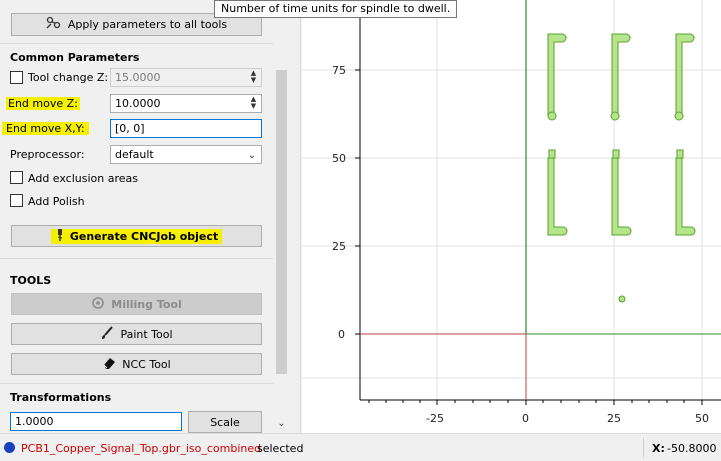 This screenshot has height=461, width=721. I want to click on tool-change-z-value: 15.0000, so click(138, 77).